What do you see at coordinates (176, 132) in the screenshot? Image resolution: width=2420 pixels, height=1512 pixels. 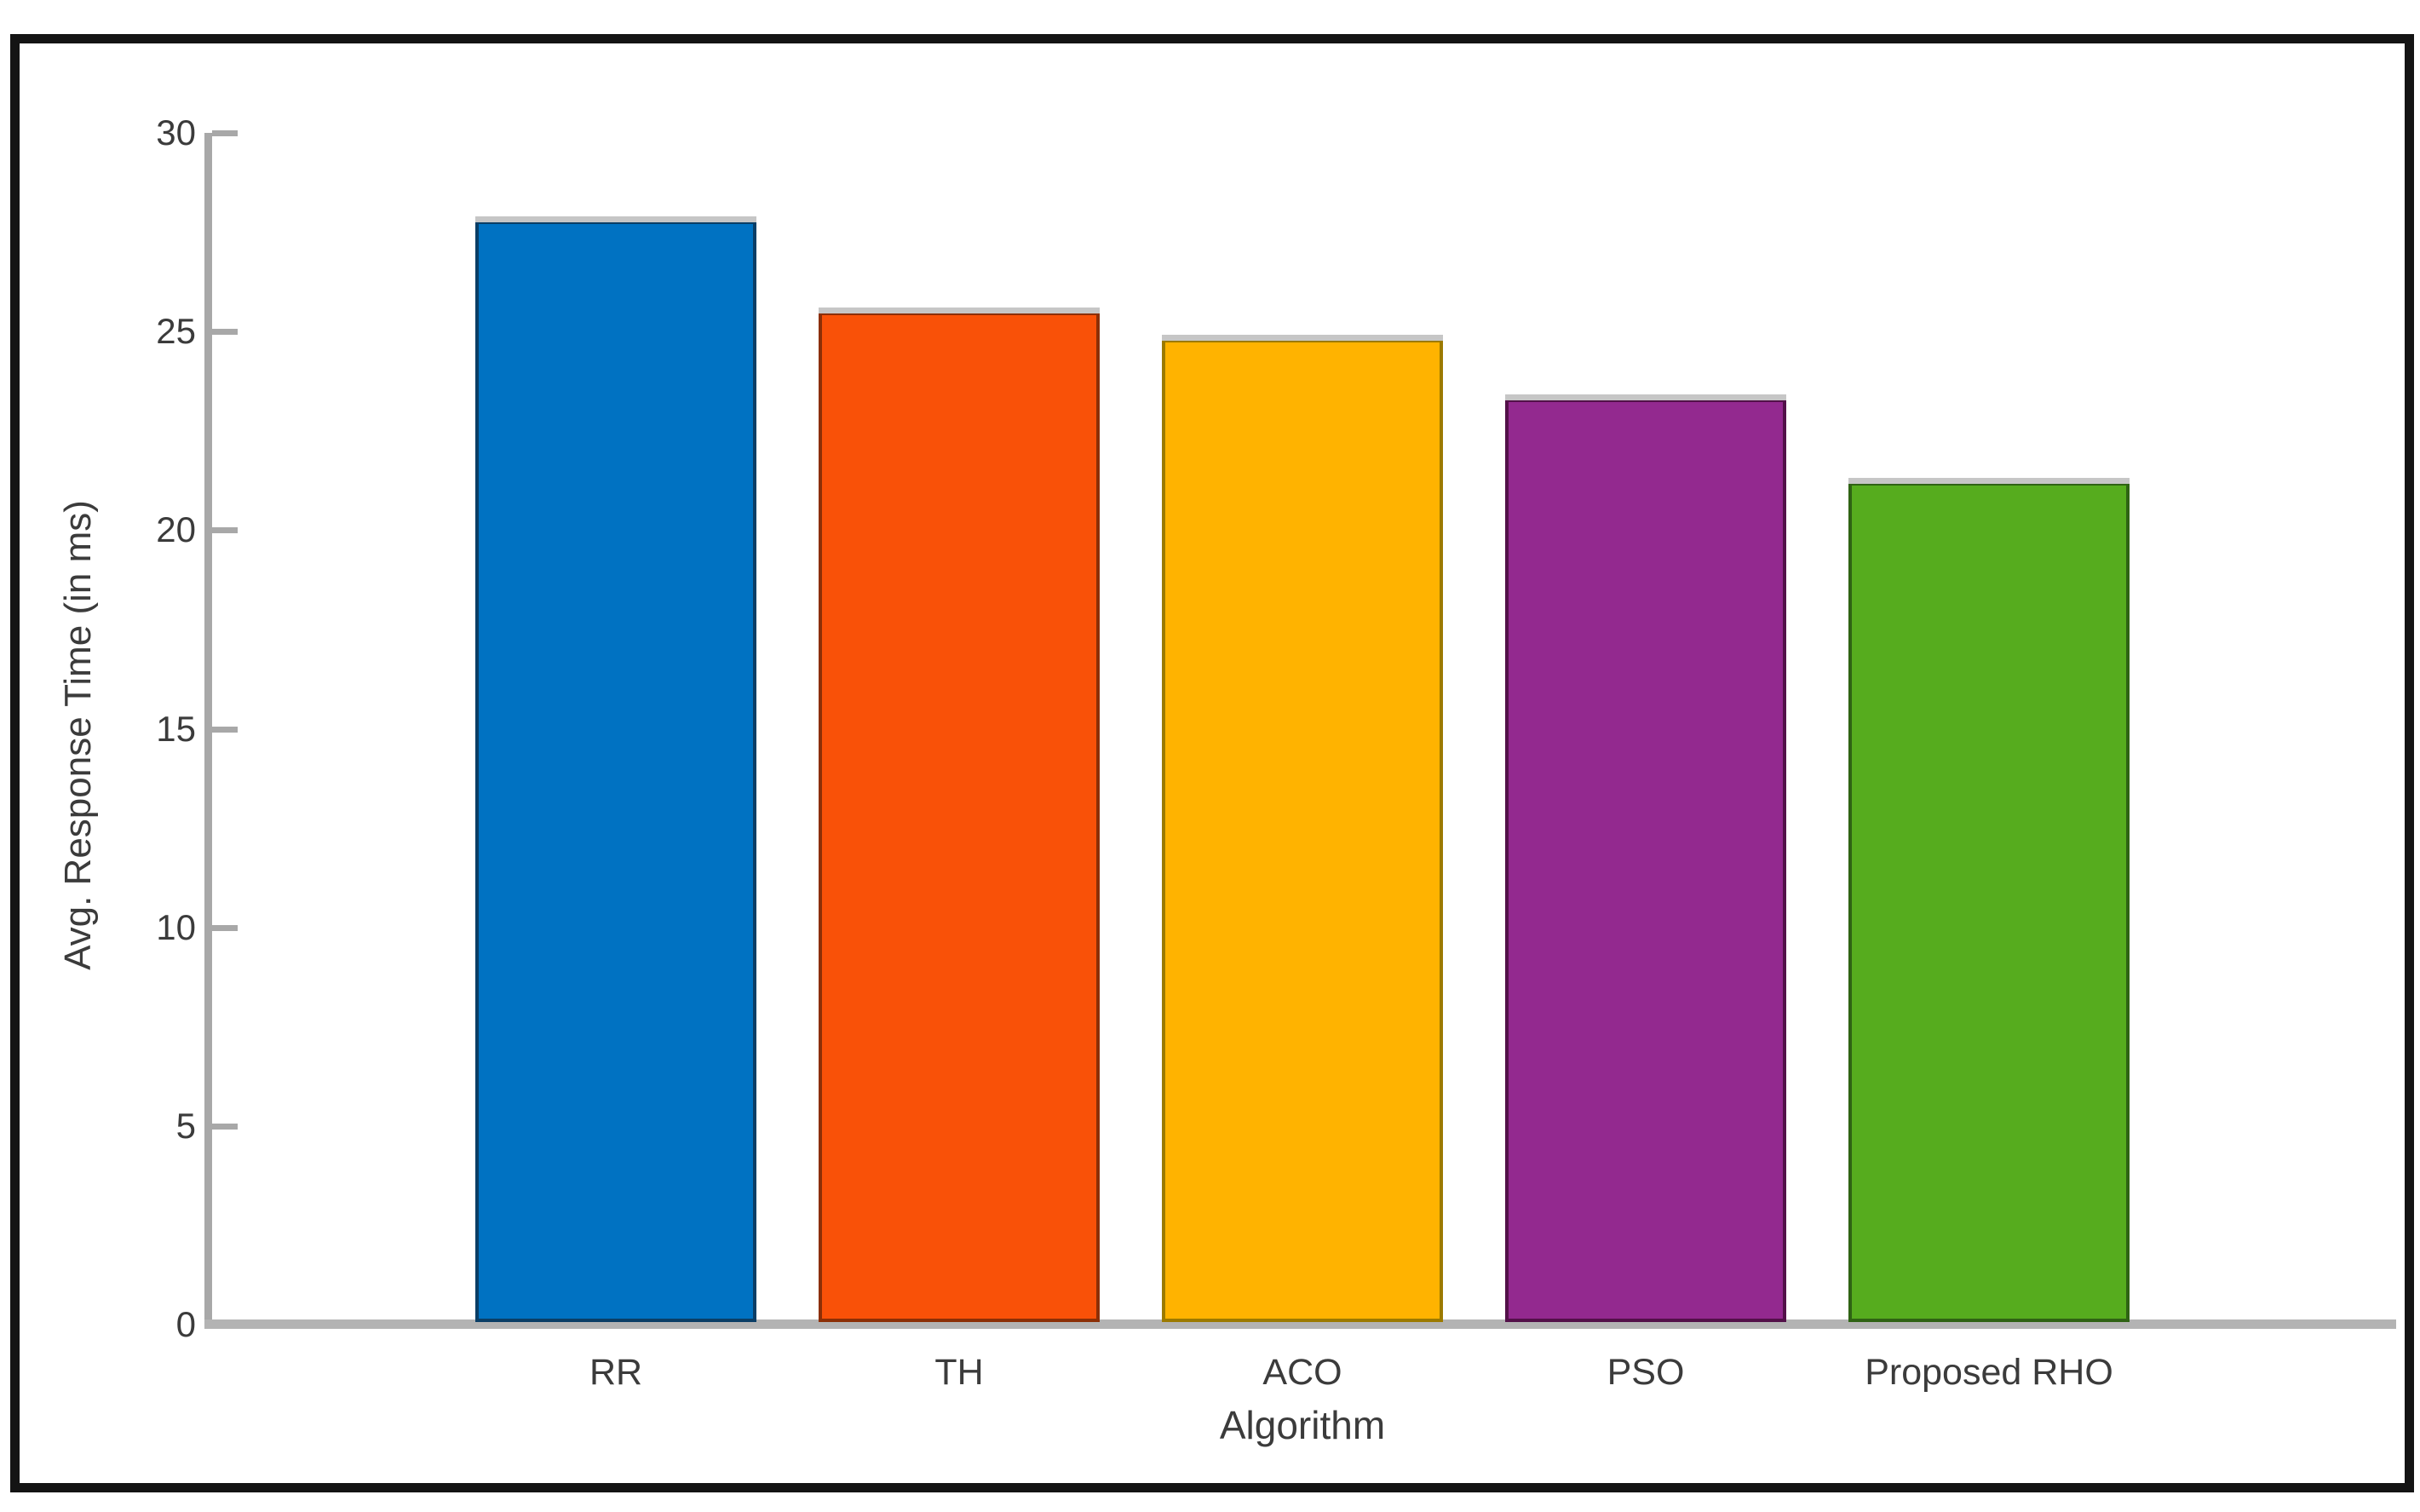 I see `y-tick-label-30: 30` at bounding box center [176, 132].